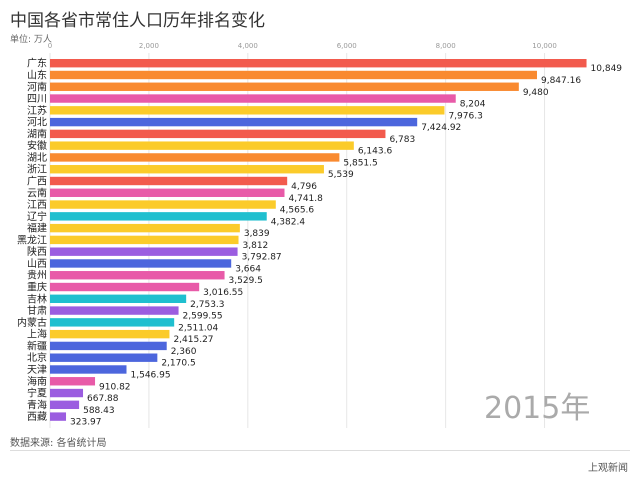  I want to click on unit-label: 单位: 万人, so click(31, 40).